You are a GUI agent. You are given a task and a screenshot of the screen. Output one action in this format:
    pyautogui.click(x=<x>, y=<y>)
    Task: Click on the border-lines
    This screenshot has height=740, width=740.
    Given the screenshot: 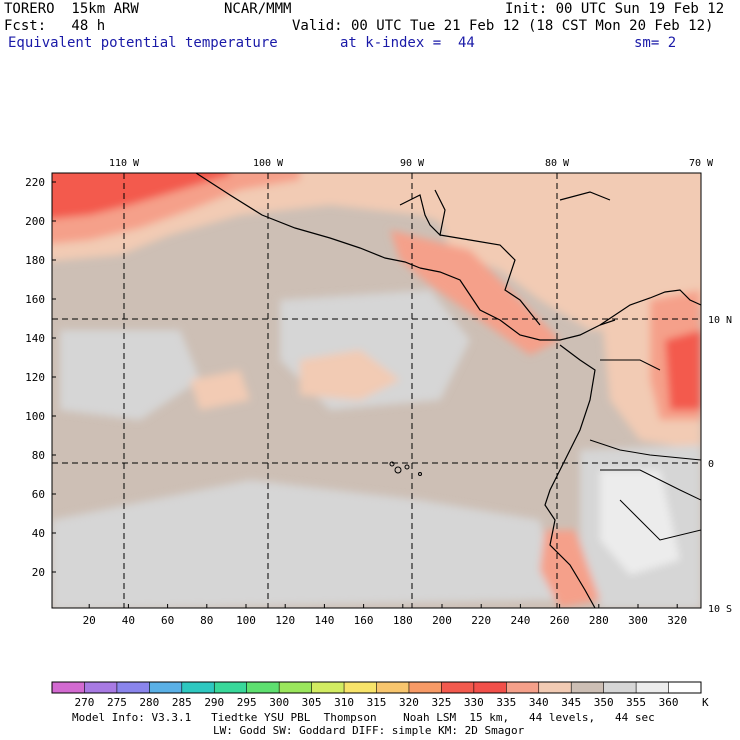 What is the action you would take?
    pyautogui.click(x=645, y=450)
    